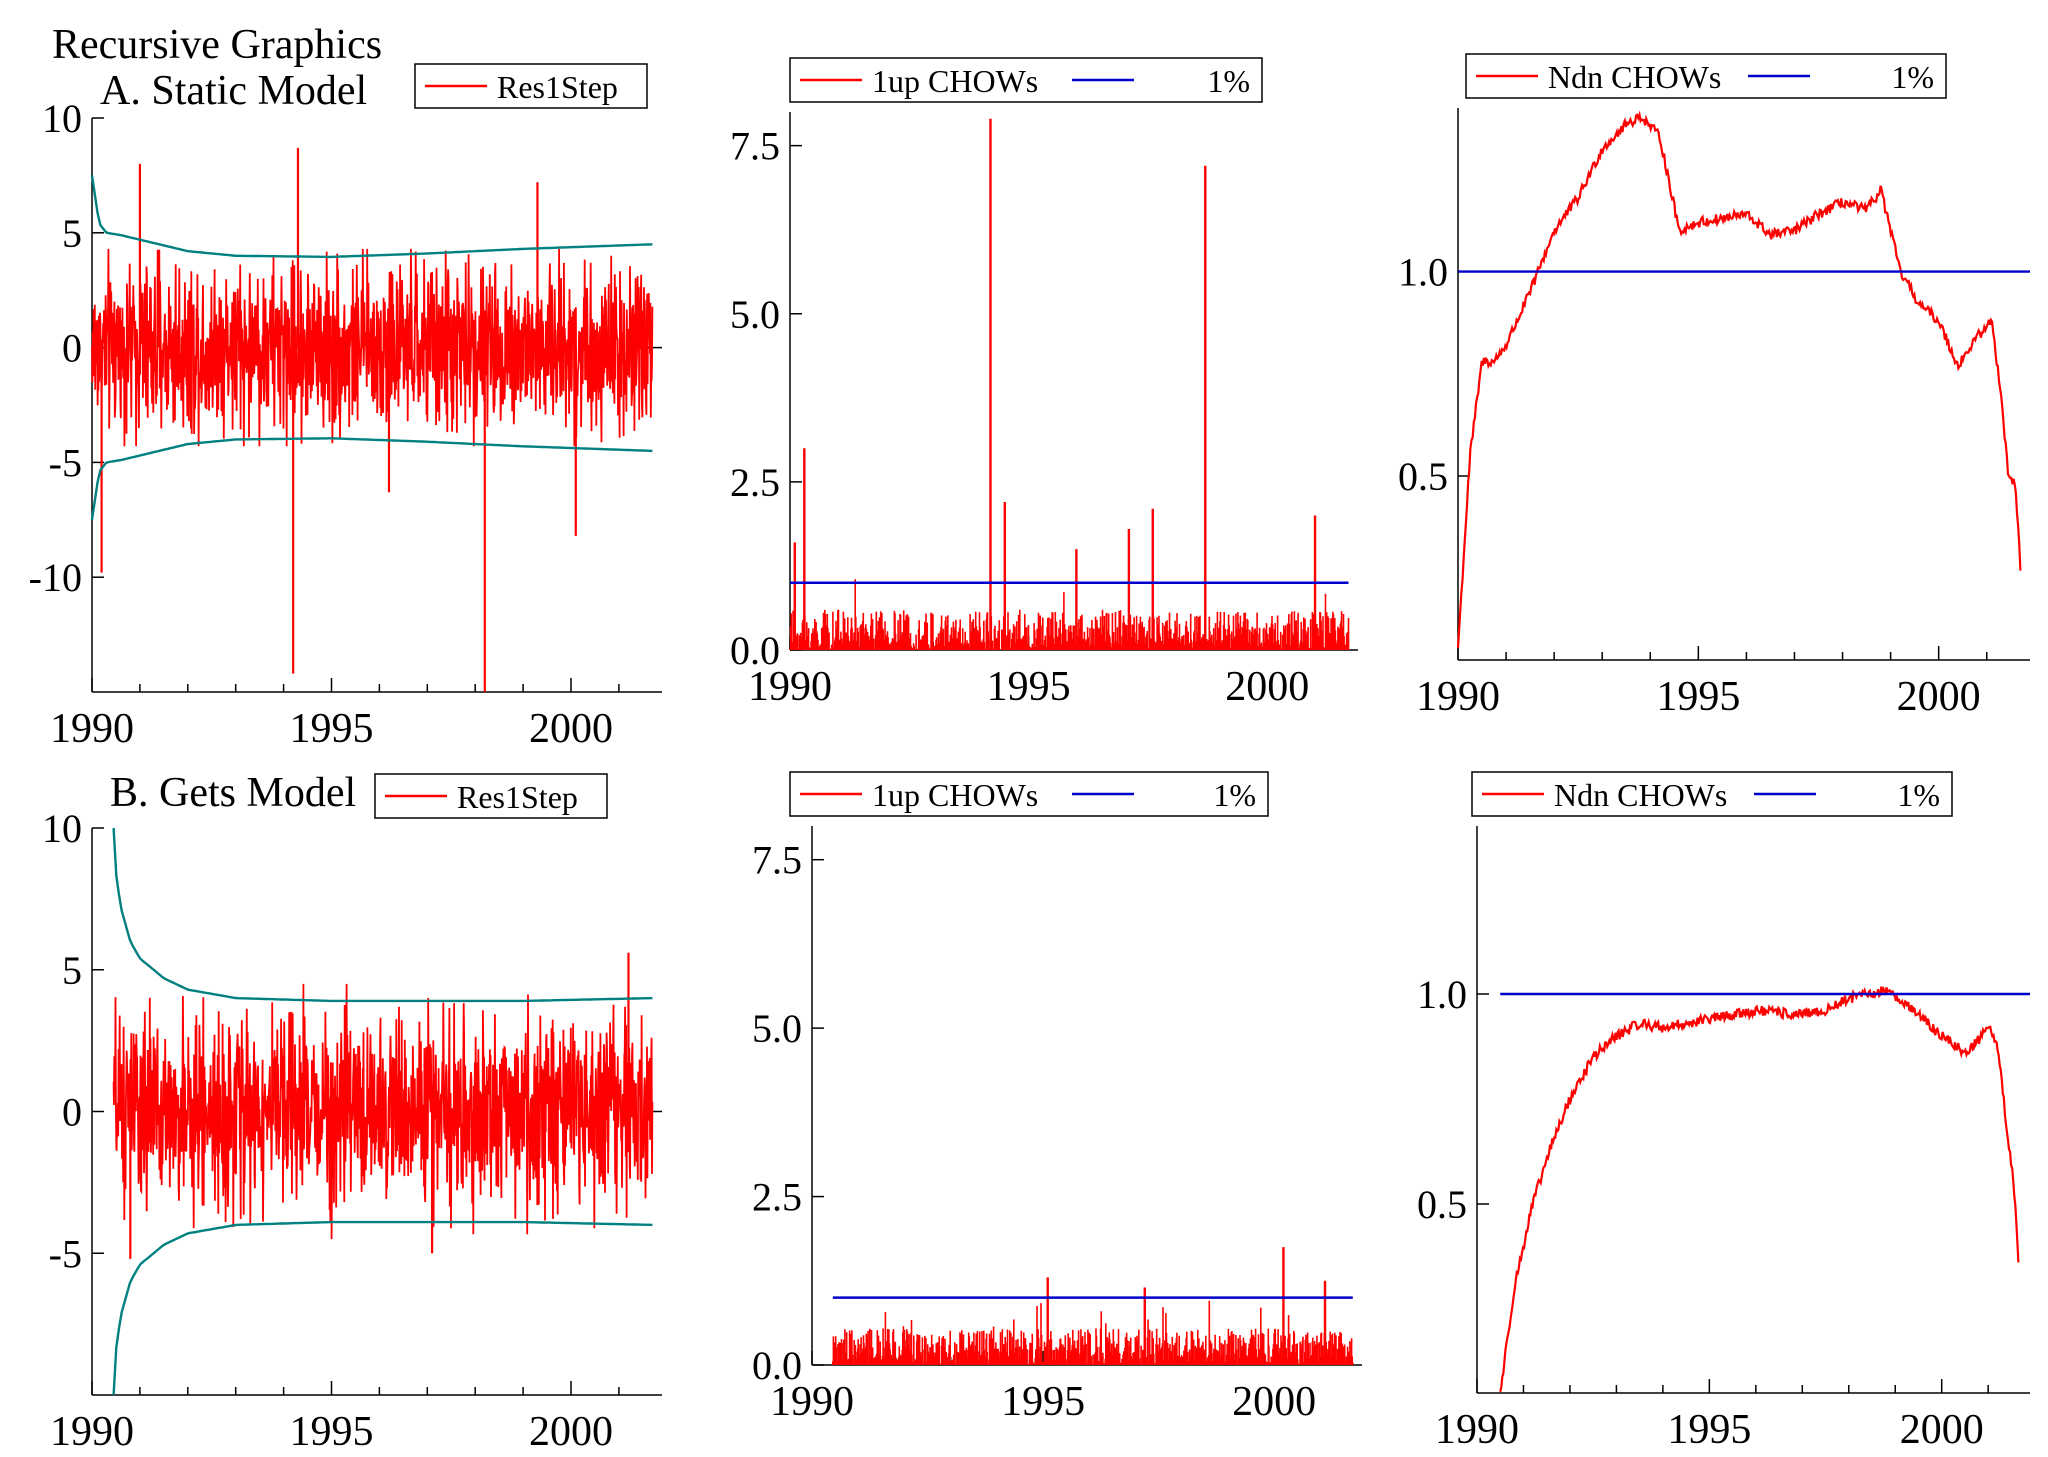  What do you see at coordinates (233, 793) in the screenshot?
I see `section-b-title: B. Gets Model` at bounding box center [233, 793].